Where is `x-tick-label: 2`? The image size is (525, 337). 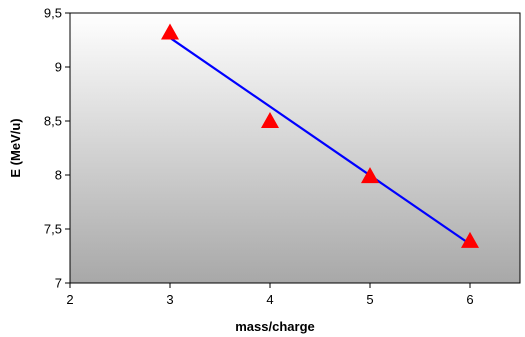
x-tick-label: 2 is located at coordinates (69, 299).